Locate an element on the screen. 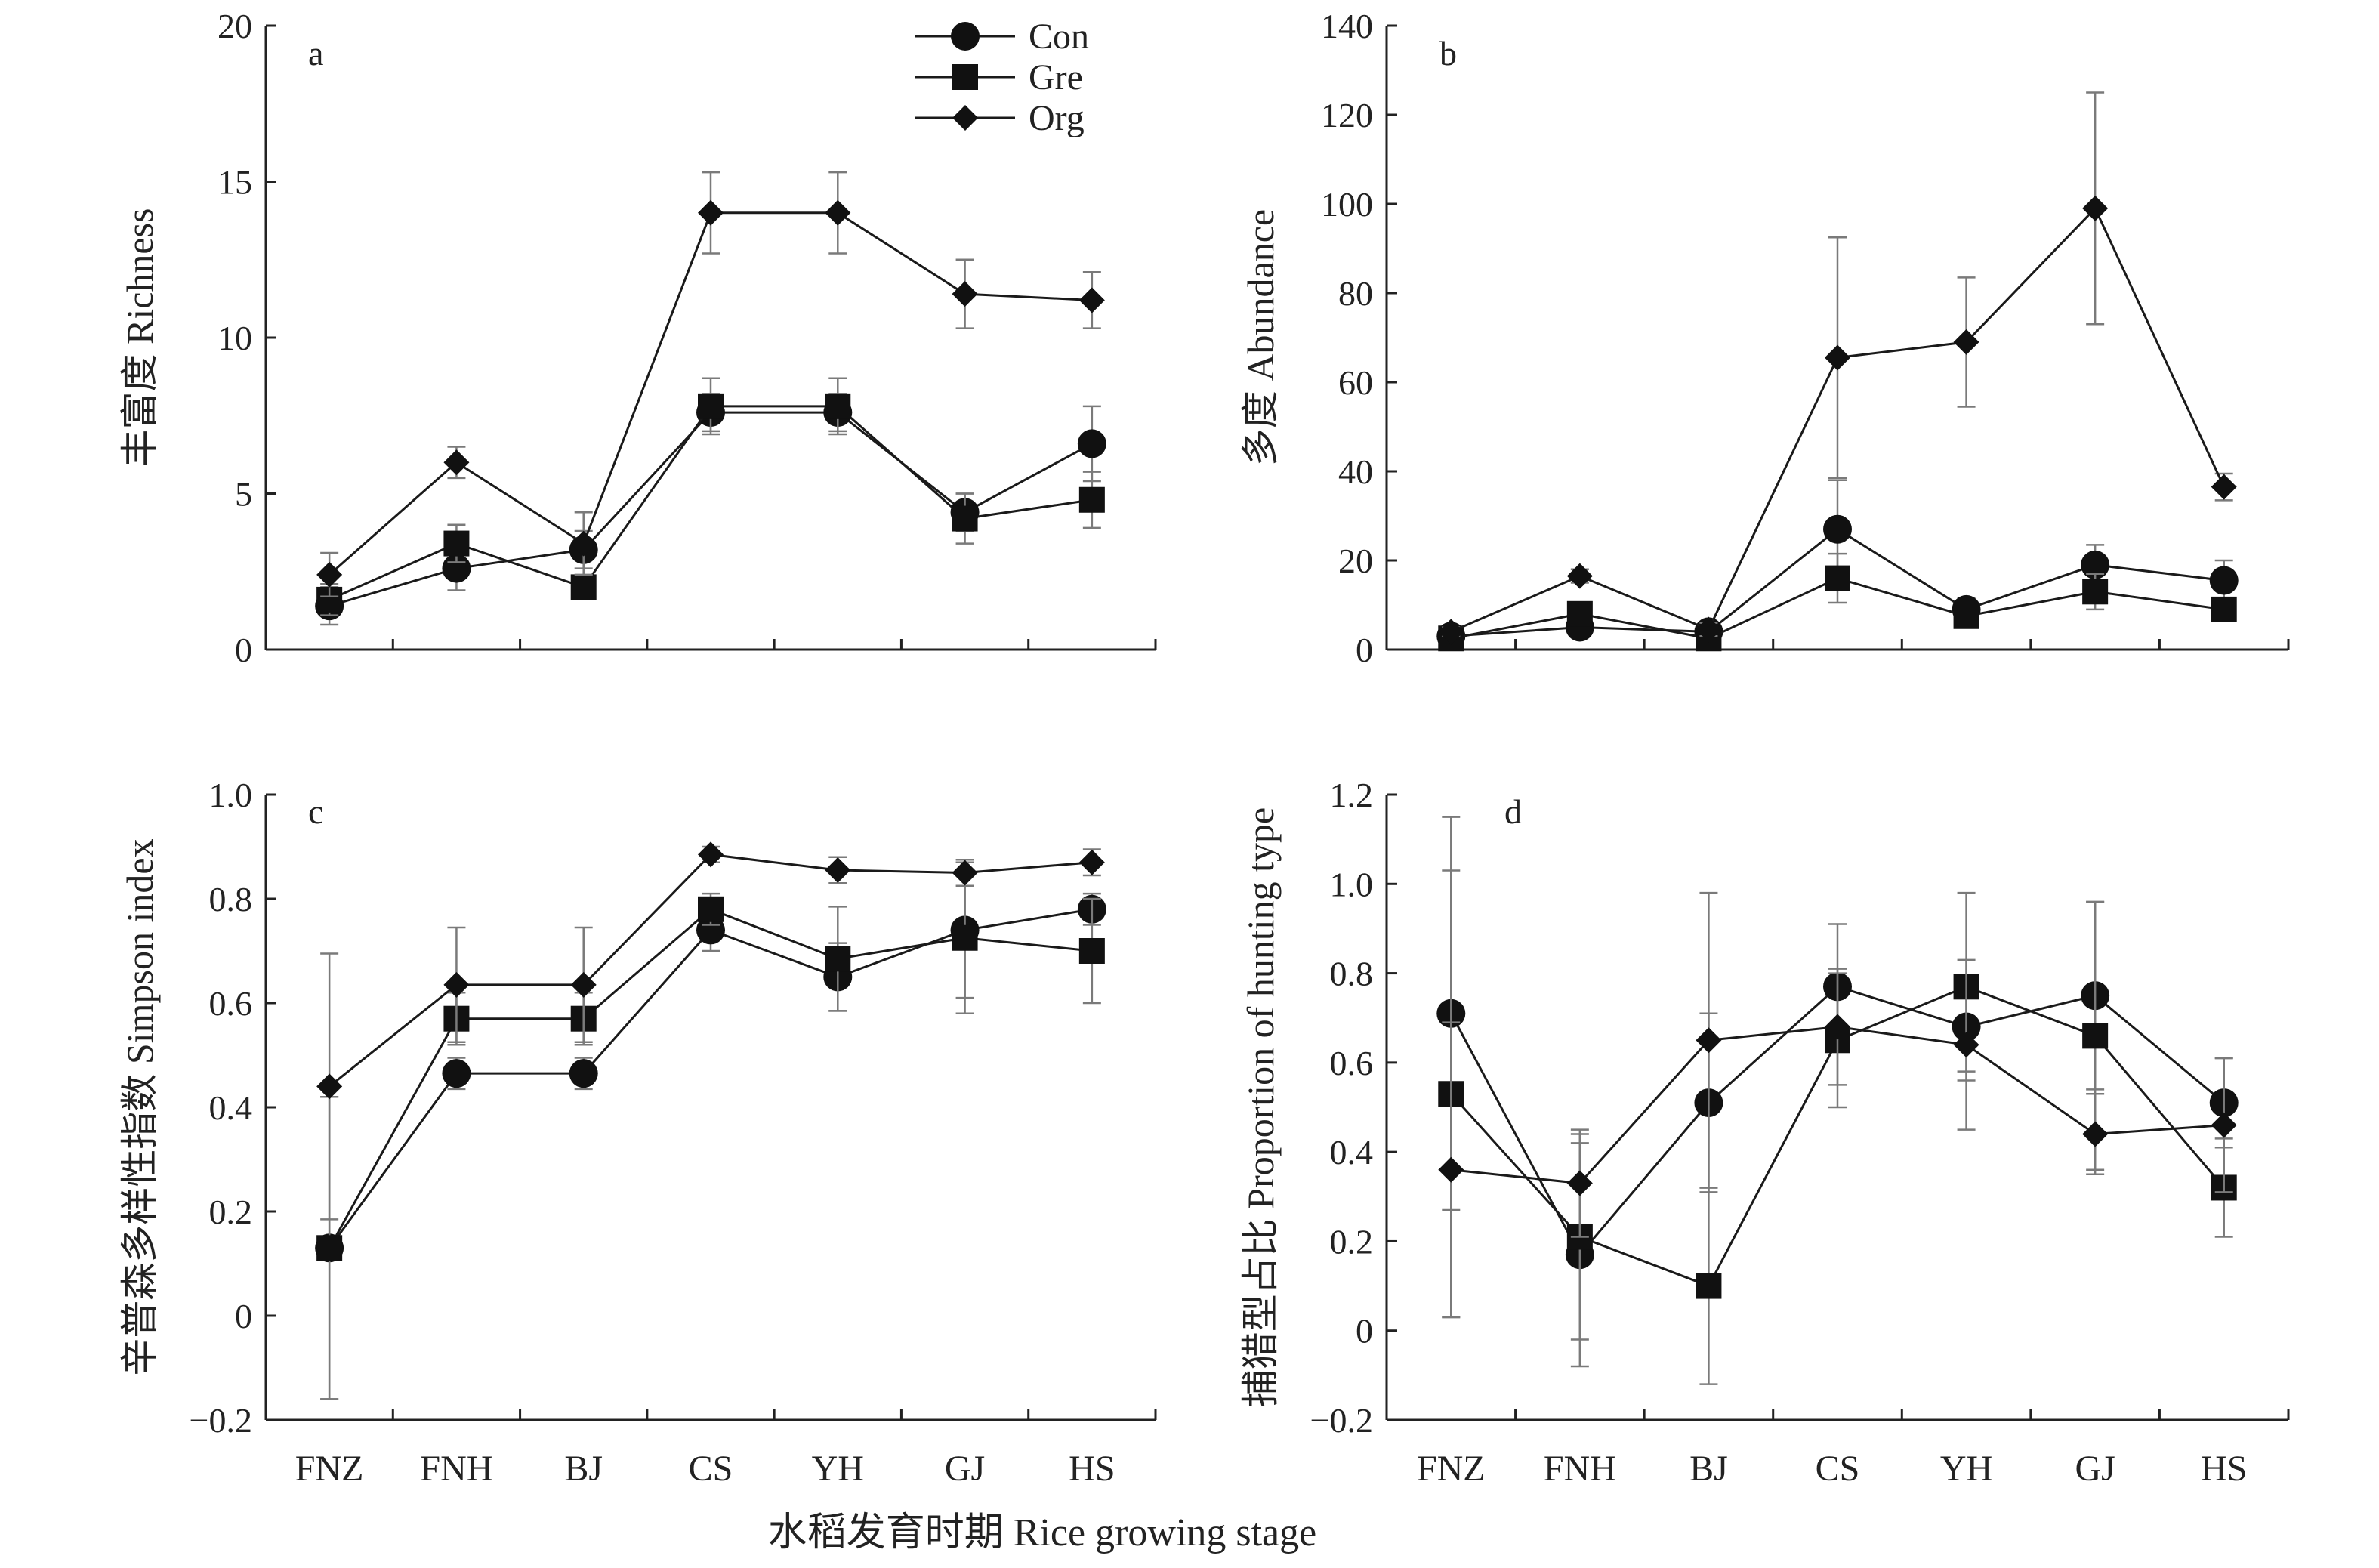 Image resolution: width=2379 pixels, height=1568 pixels. y-tick-label: 0.6 is located at coordinates (231, 1004).